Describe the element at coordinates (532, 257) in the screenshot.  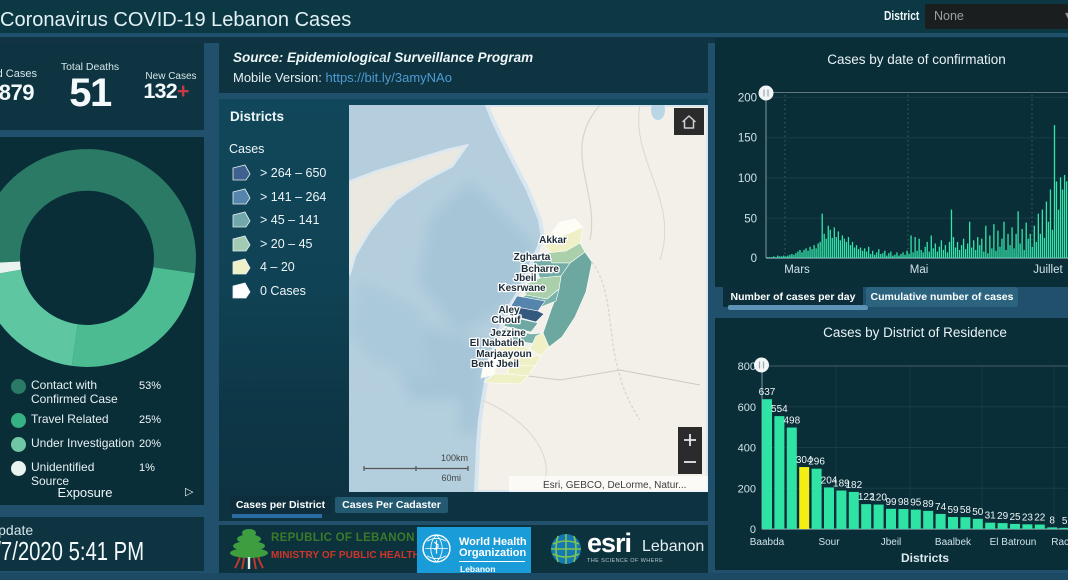
I see `svg-text: Zgharta` at that location.